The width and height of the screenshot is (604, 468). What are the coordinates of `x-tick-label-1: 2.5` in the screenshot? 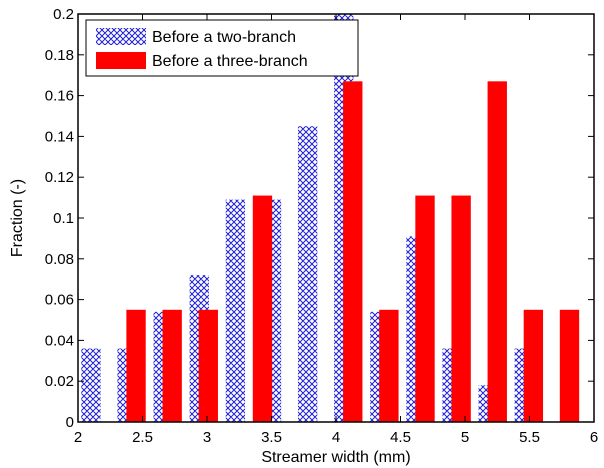 It's located at (142, 437).